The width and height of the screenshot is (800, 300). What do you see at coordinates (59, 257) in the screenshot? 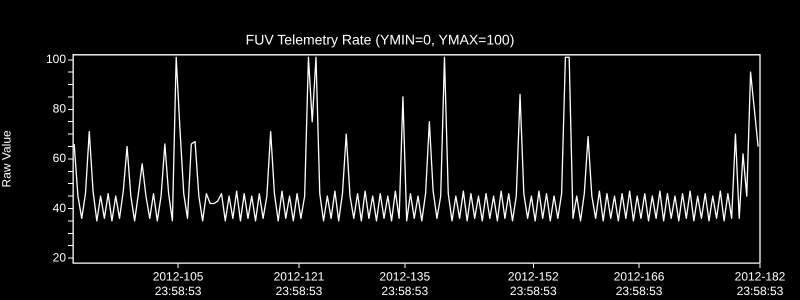
I see `y-tick-label: 20` at bounding box center [59, 257].